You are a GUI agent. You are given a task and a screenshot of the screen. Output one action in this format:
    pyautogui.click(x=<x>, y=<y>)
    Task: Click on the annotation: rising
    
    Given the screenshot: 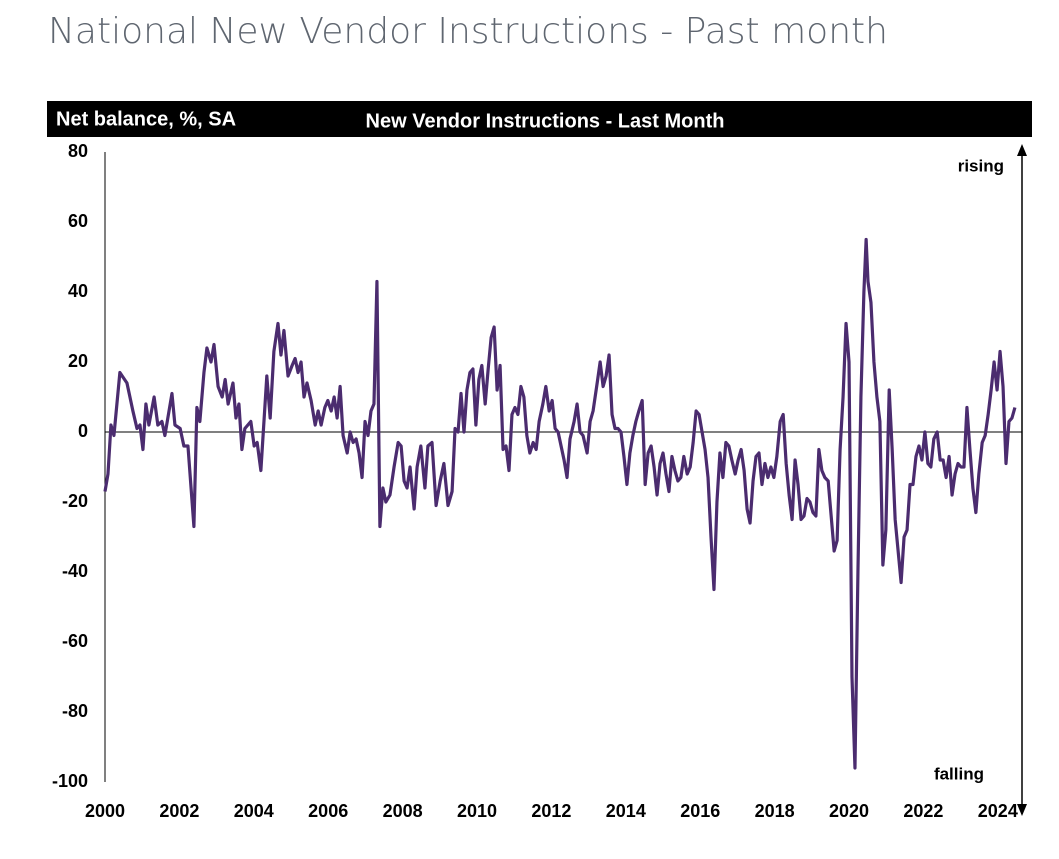 What is the action you would take?
    pyautogui.click(x=981, y=165)
    